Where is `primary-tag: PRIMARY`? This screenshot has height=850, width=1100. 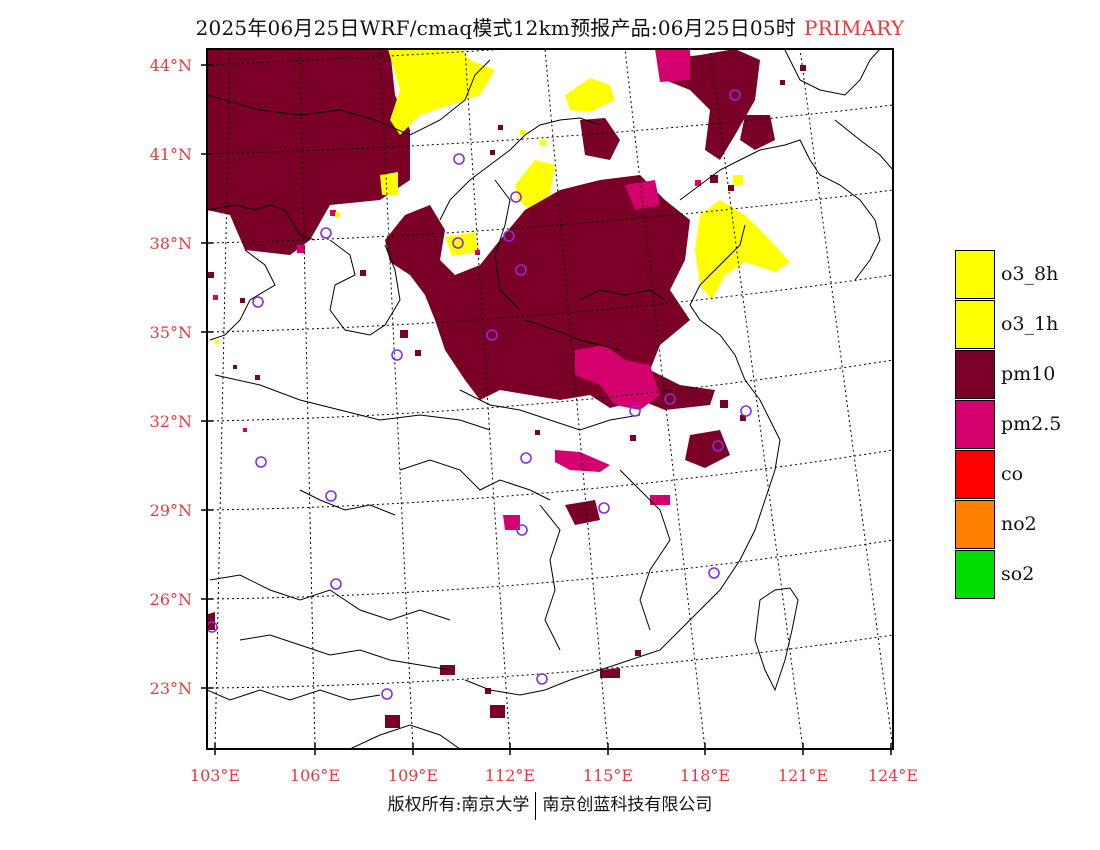
primary-tag: PRIMARY is located at coordinates (854, 28).